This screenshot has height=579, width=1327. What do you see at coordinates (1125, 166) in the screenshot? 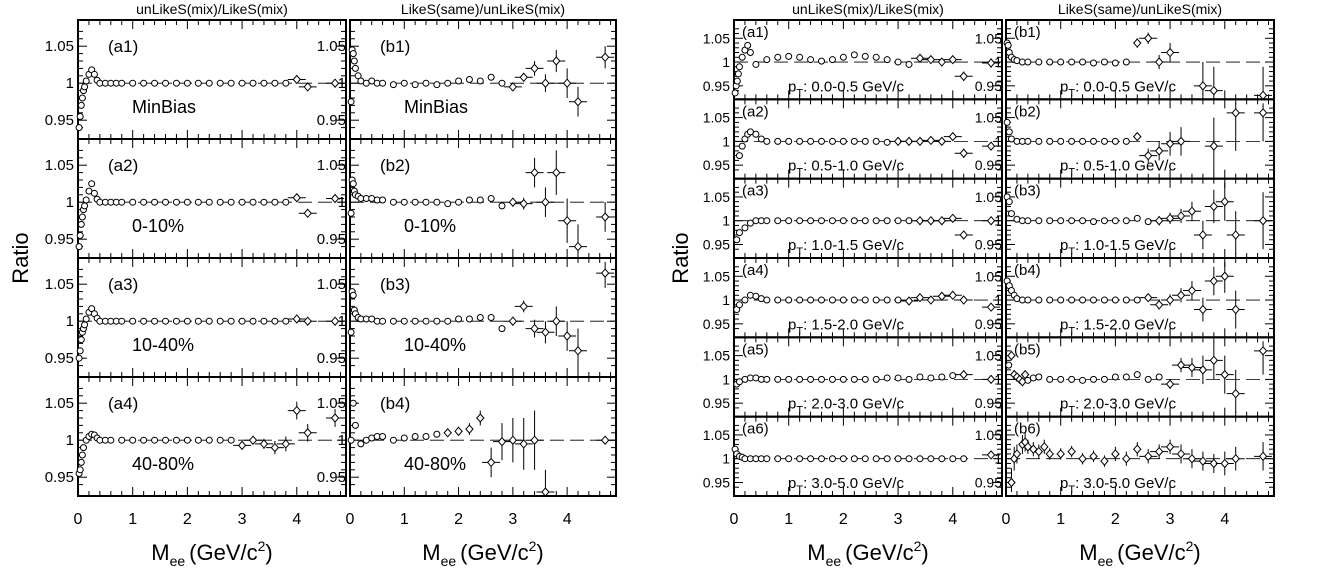
I see `pt-range: : 0.5-1.0 GeV/c` at bounding box center [1125, 166].